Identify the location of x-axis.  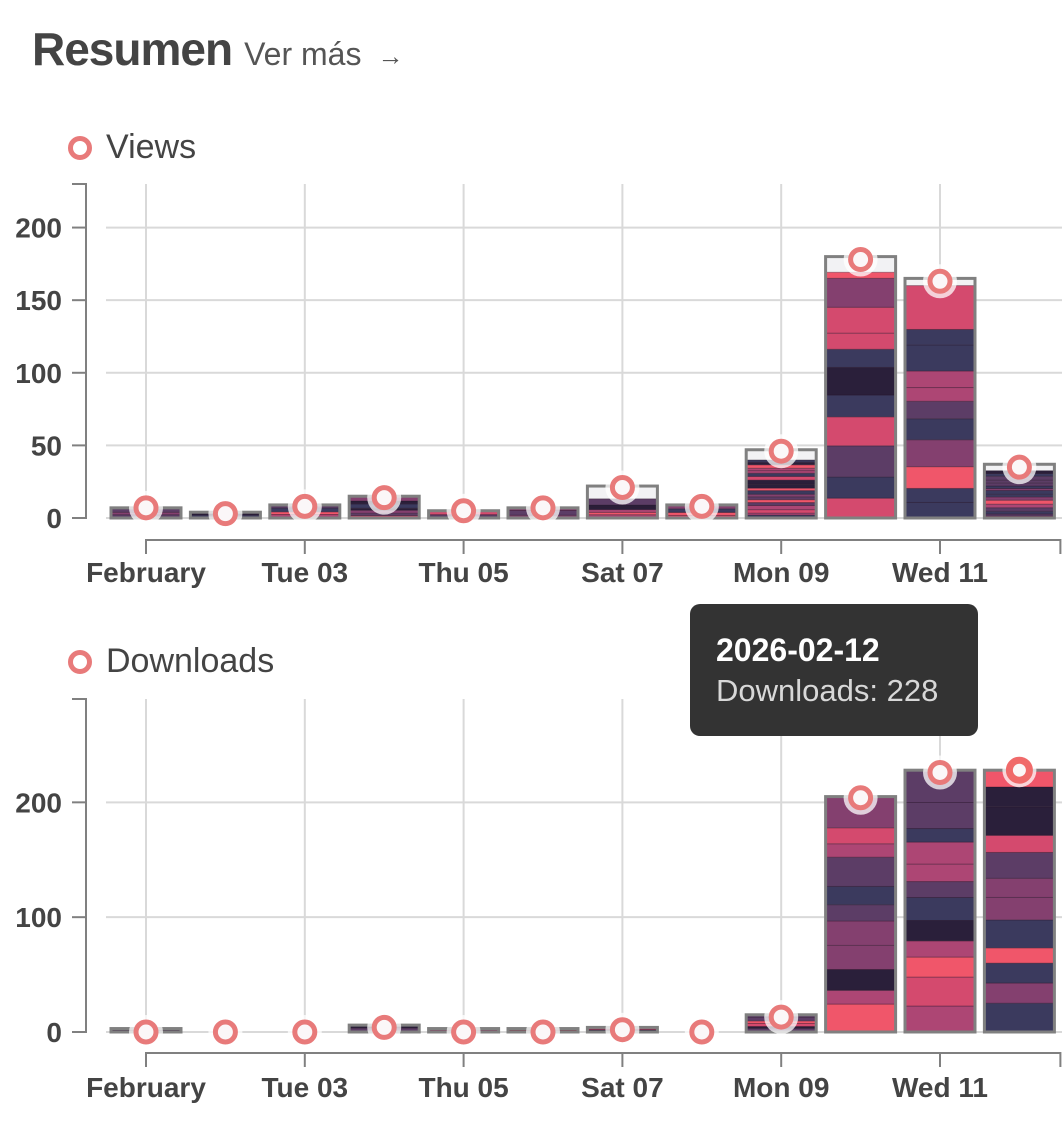
(603, 1059).